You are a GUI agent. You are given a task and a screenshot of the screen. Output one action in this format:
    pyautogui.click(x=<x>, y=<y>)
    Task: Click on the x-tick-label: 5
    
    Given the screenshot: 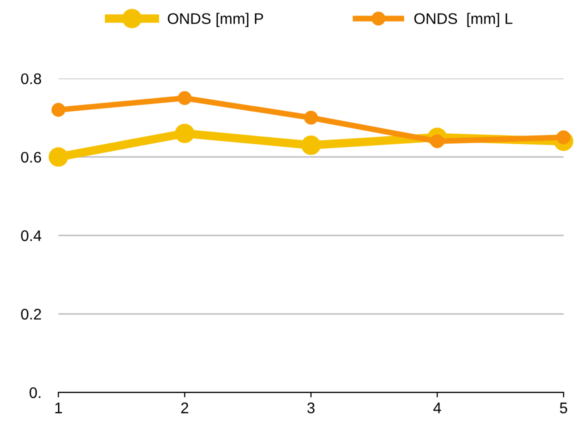 What is the action you would take?
    pyautogui.click(x=564, y=408)
    